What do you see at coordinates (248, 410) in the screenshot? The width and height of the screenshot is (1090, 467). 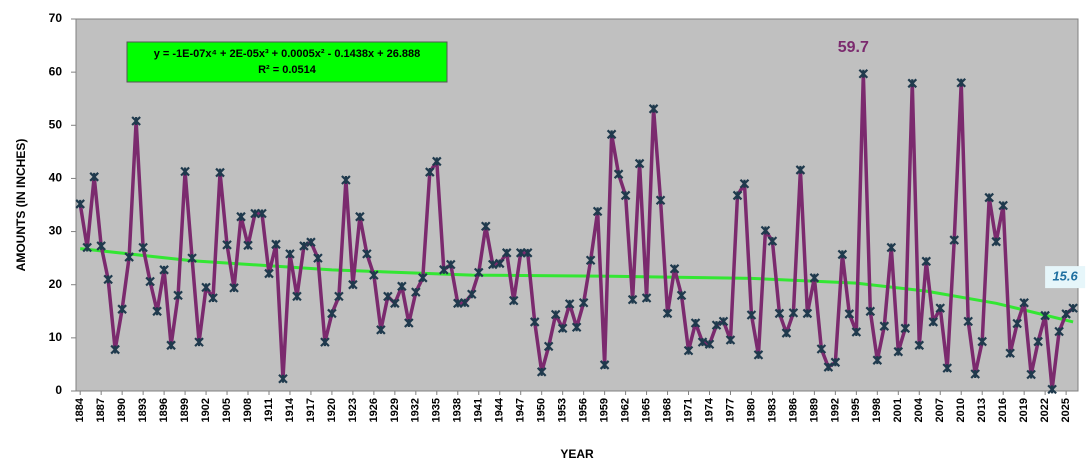 I see `x-tick-label: 1908` at bounding box center [248, 410].